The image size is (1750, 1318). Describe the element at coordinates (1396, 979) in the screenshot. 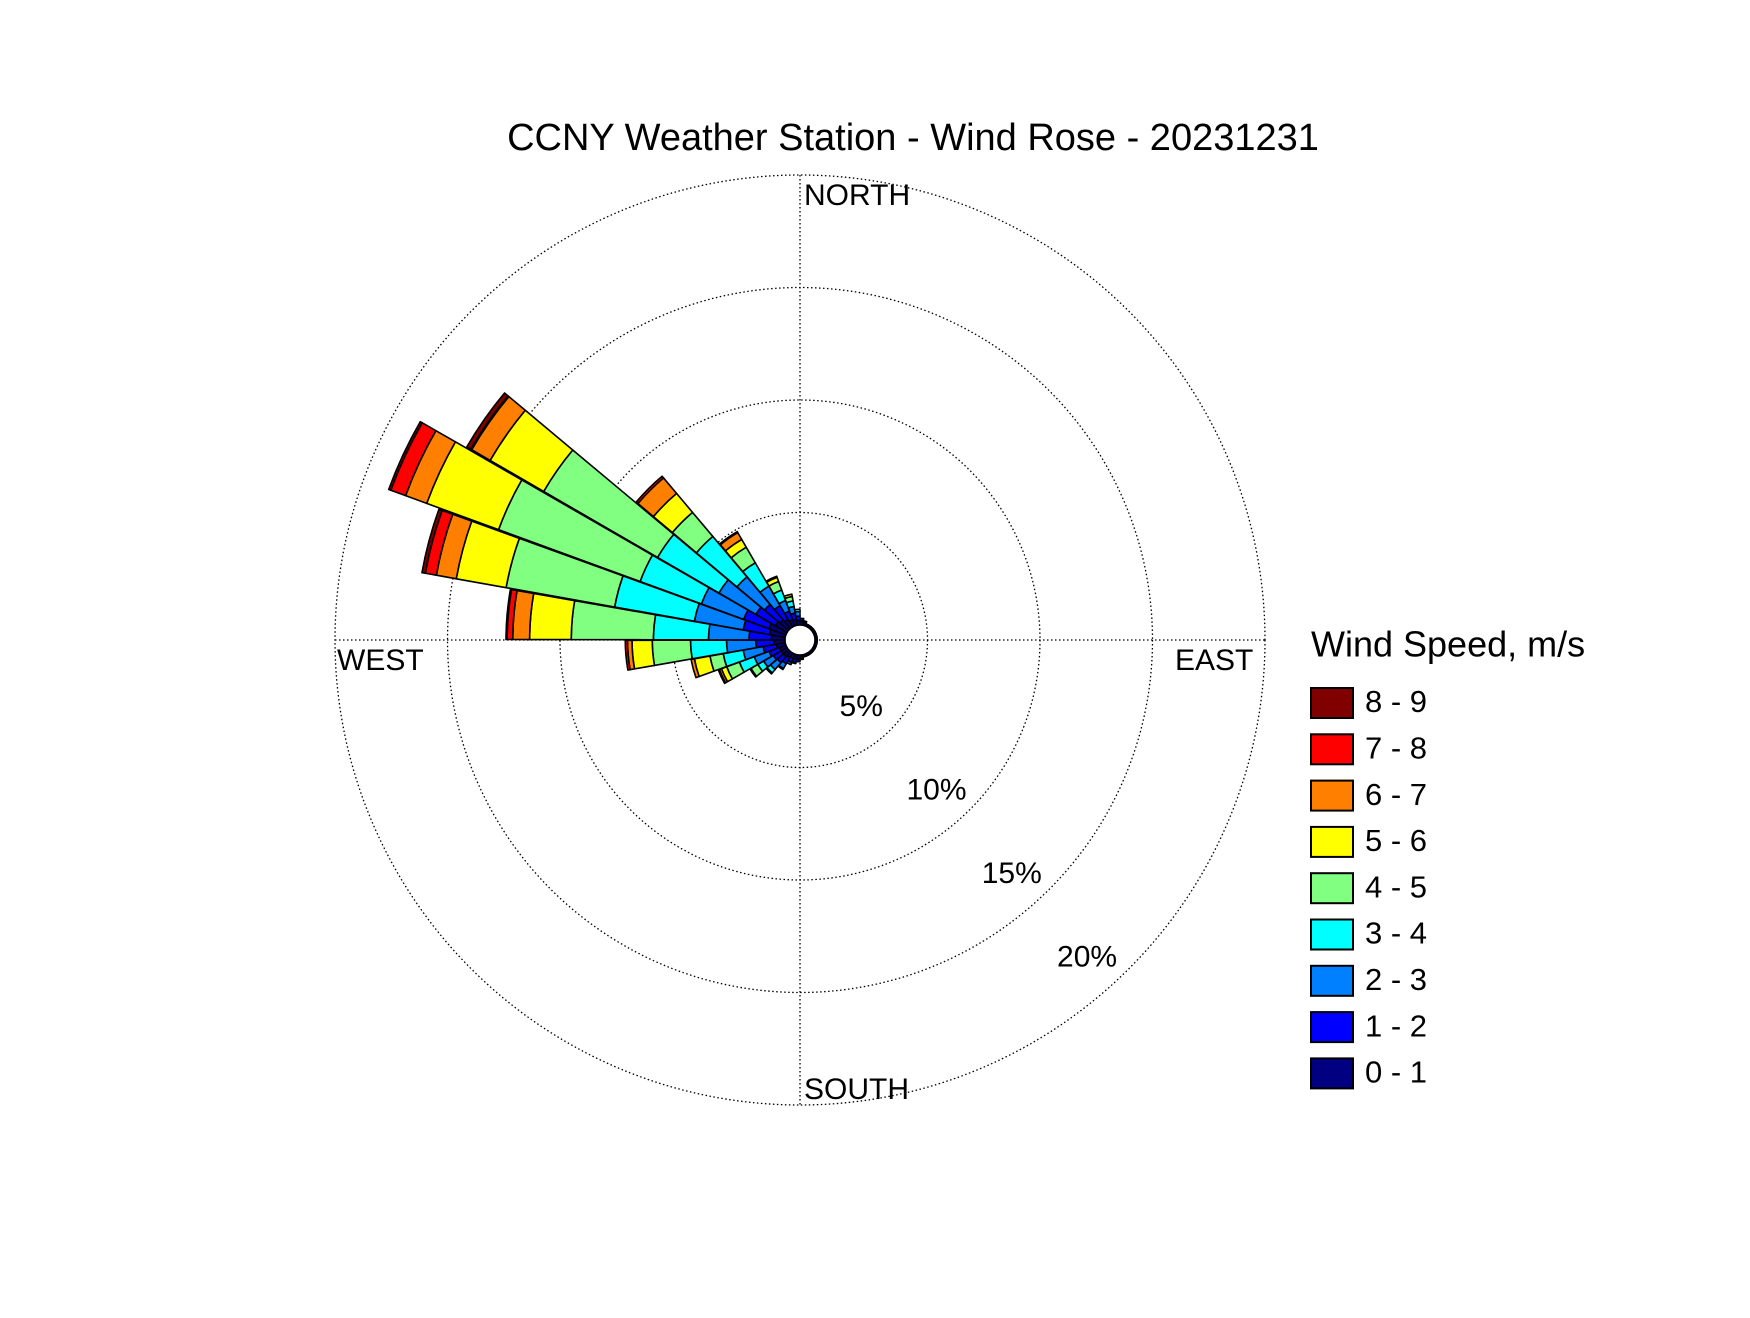

I see `legend-label: 2 - 3` at that location.